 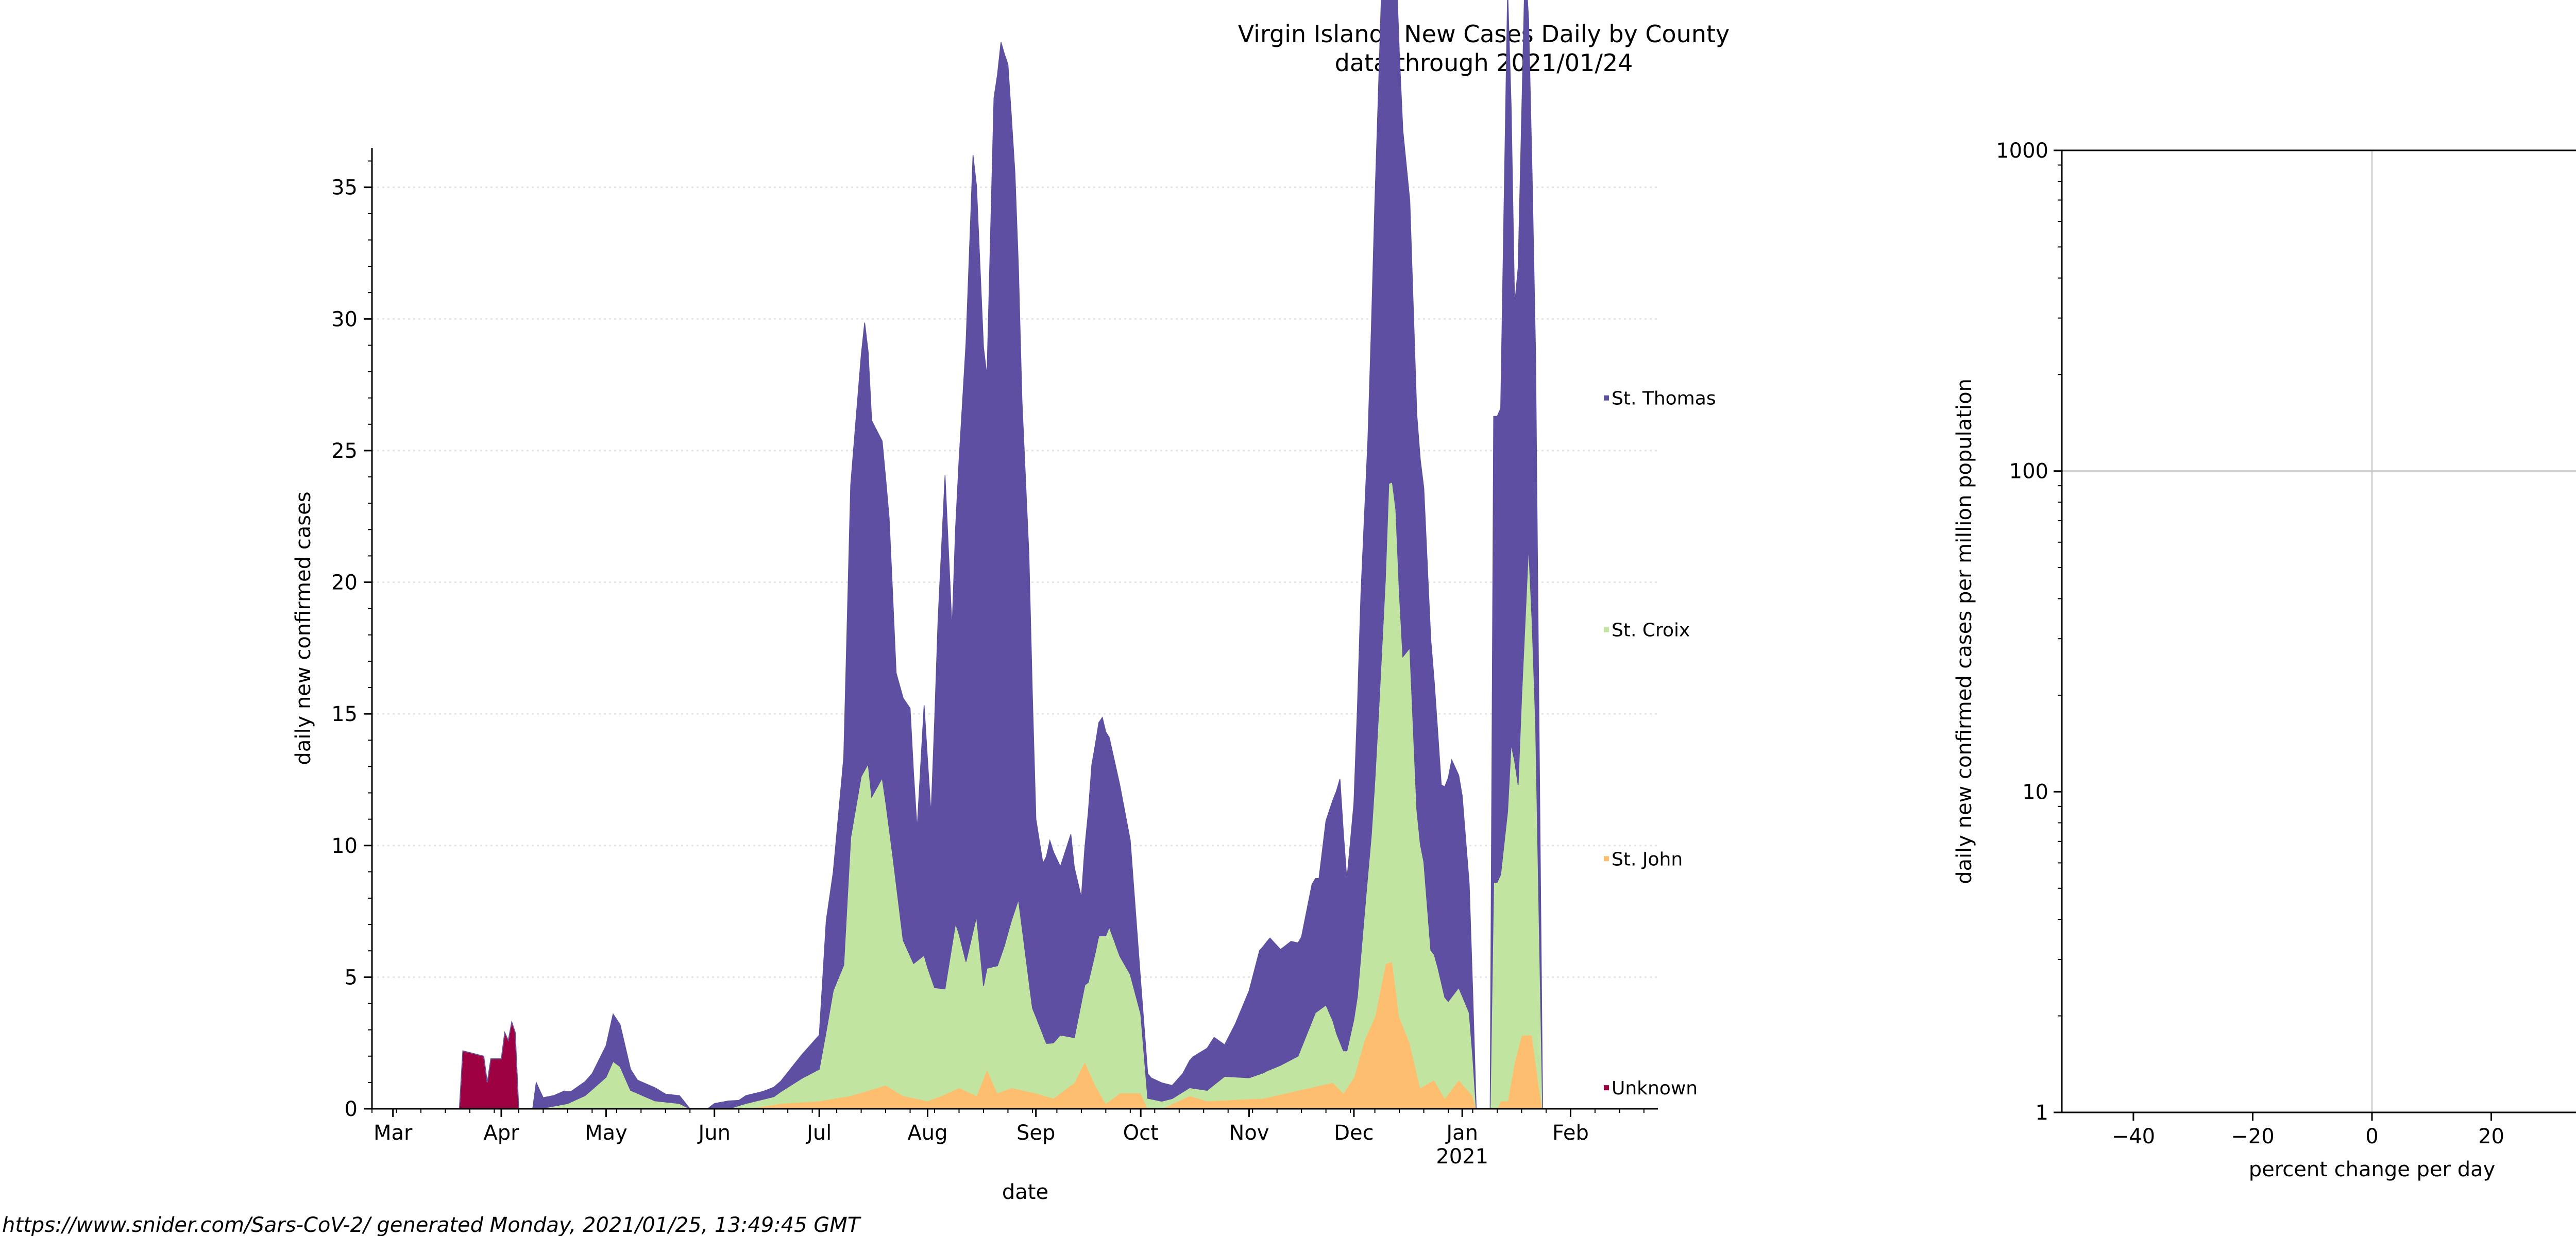 What do you see at coordinates (344, 583) in the screenshot?
I see `y-tick-label: 20` at bounding box center [344, 583].